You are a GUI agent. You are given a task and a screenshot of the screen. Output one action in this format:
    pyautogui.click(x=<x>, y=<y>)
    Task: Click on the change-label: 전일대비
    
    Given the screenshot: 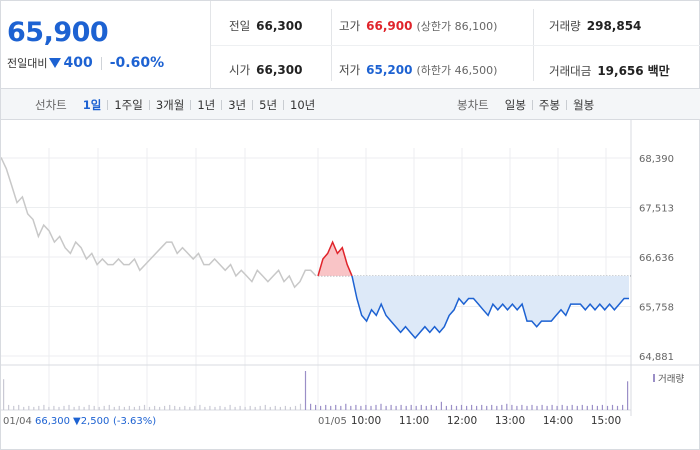 What is the action you would take?
    pyautogui.click(x=27, y=63)
    